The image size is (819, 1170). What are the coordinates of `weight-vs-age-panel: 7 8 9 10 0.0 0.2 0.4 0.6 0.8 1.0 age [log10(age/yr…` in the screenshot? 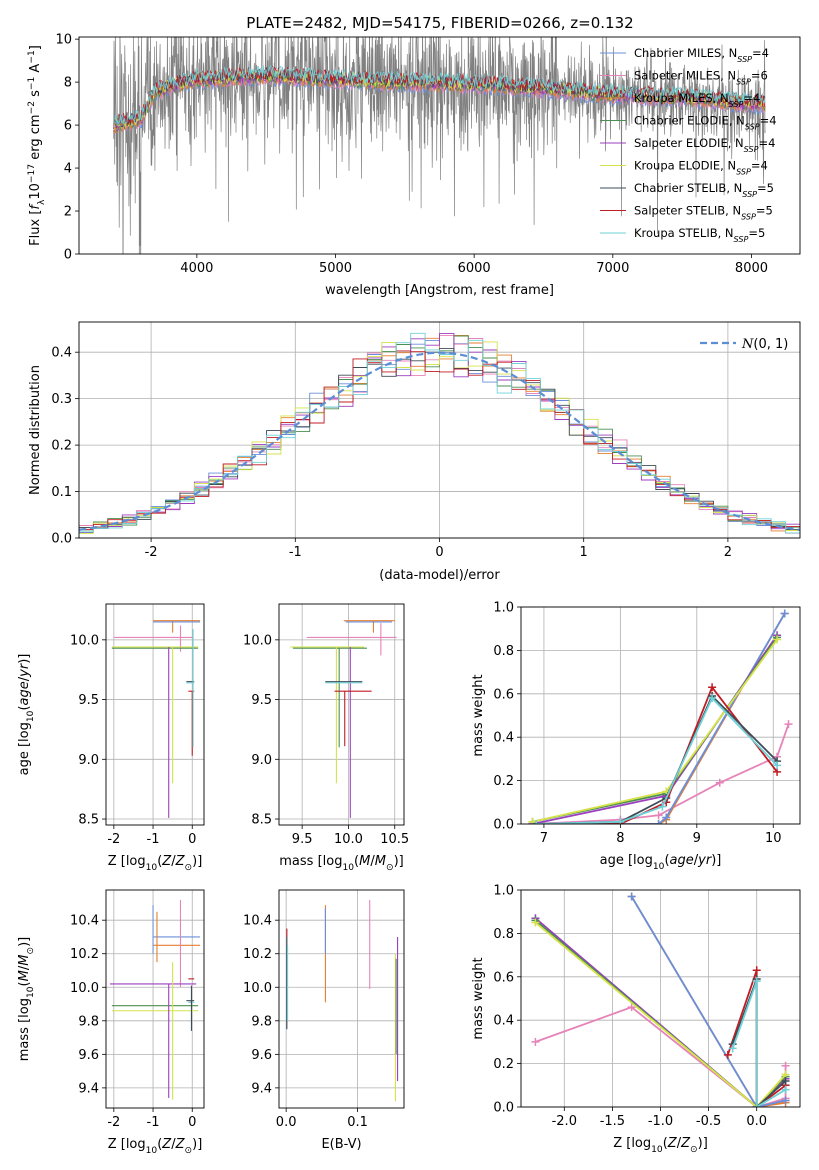 It's located at (636, 736).